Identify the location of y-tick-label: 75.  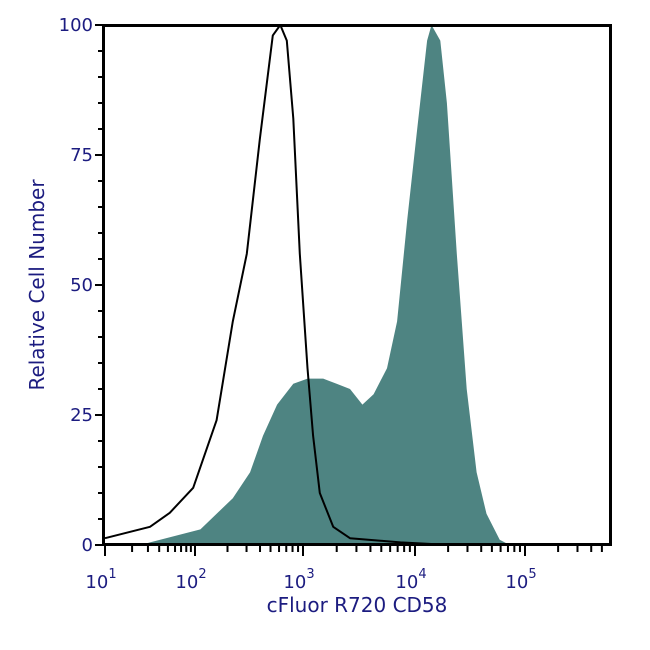
(81, 155).